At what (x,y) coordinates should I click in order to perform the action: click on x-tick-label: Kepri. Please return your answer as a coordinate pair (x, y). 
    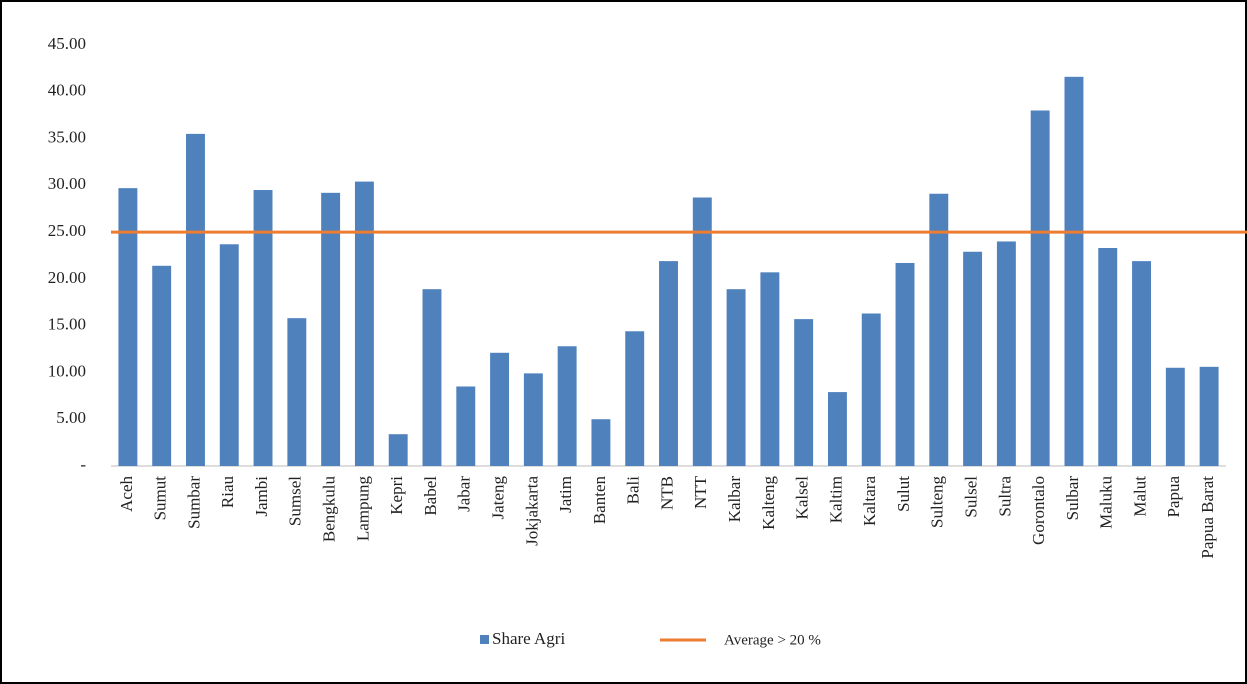
    Looking at the image, I should click on (396, 495).